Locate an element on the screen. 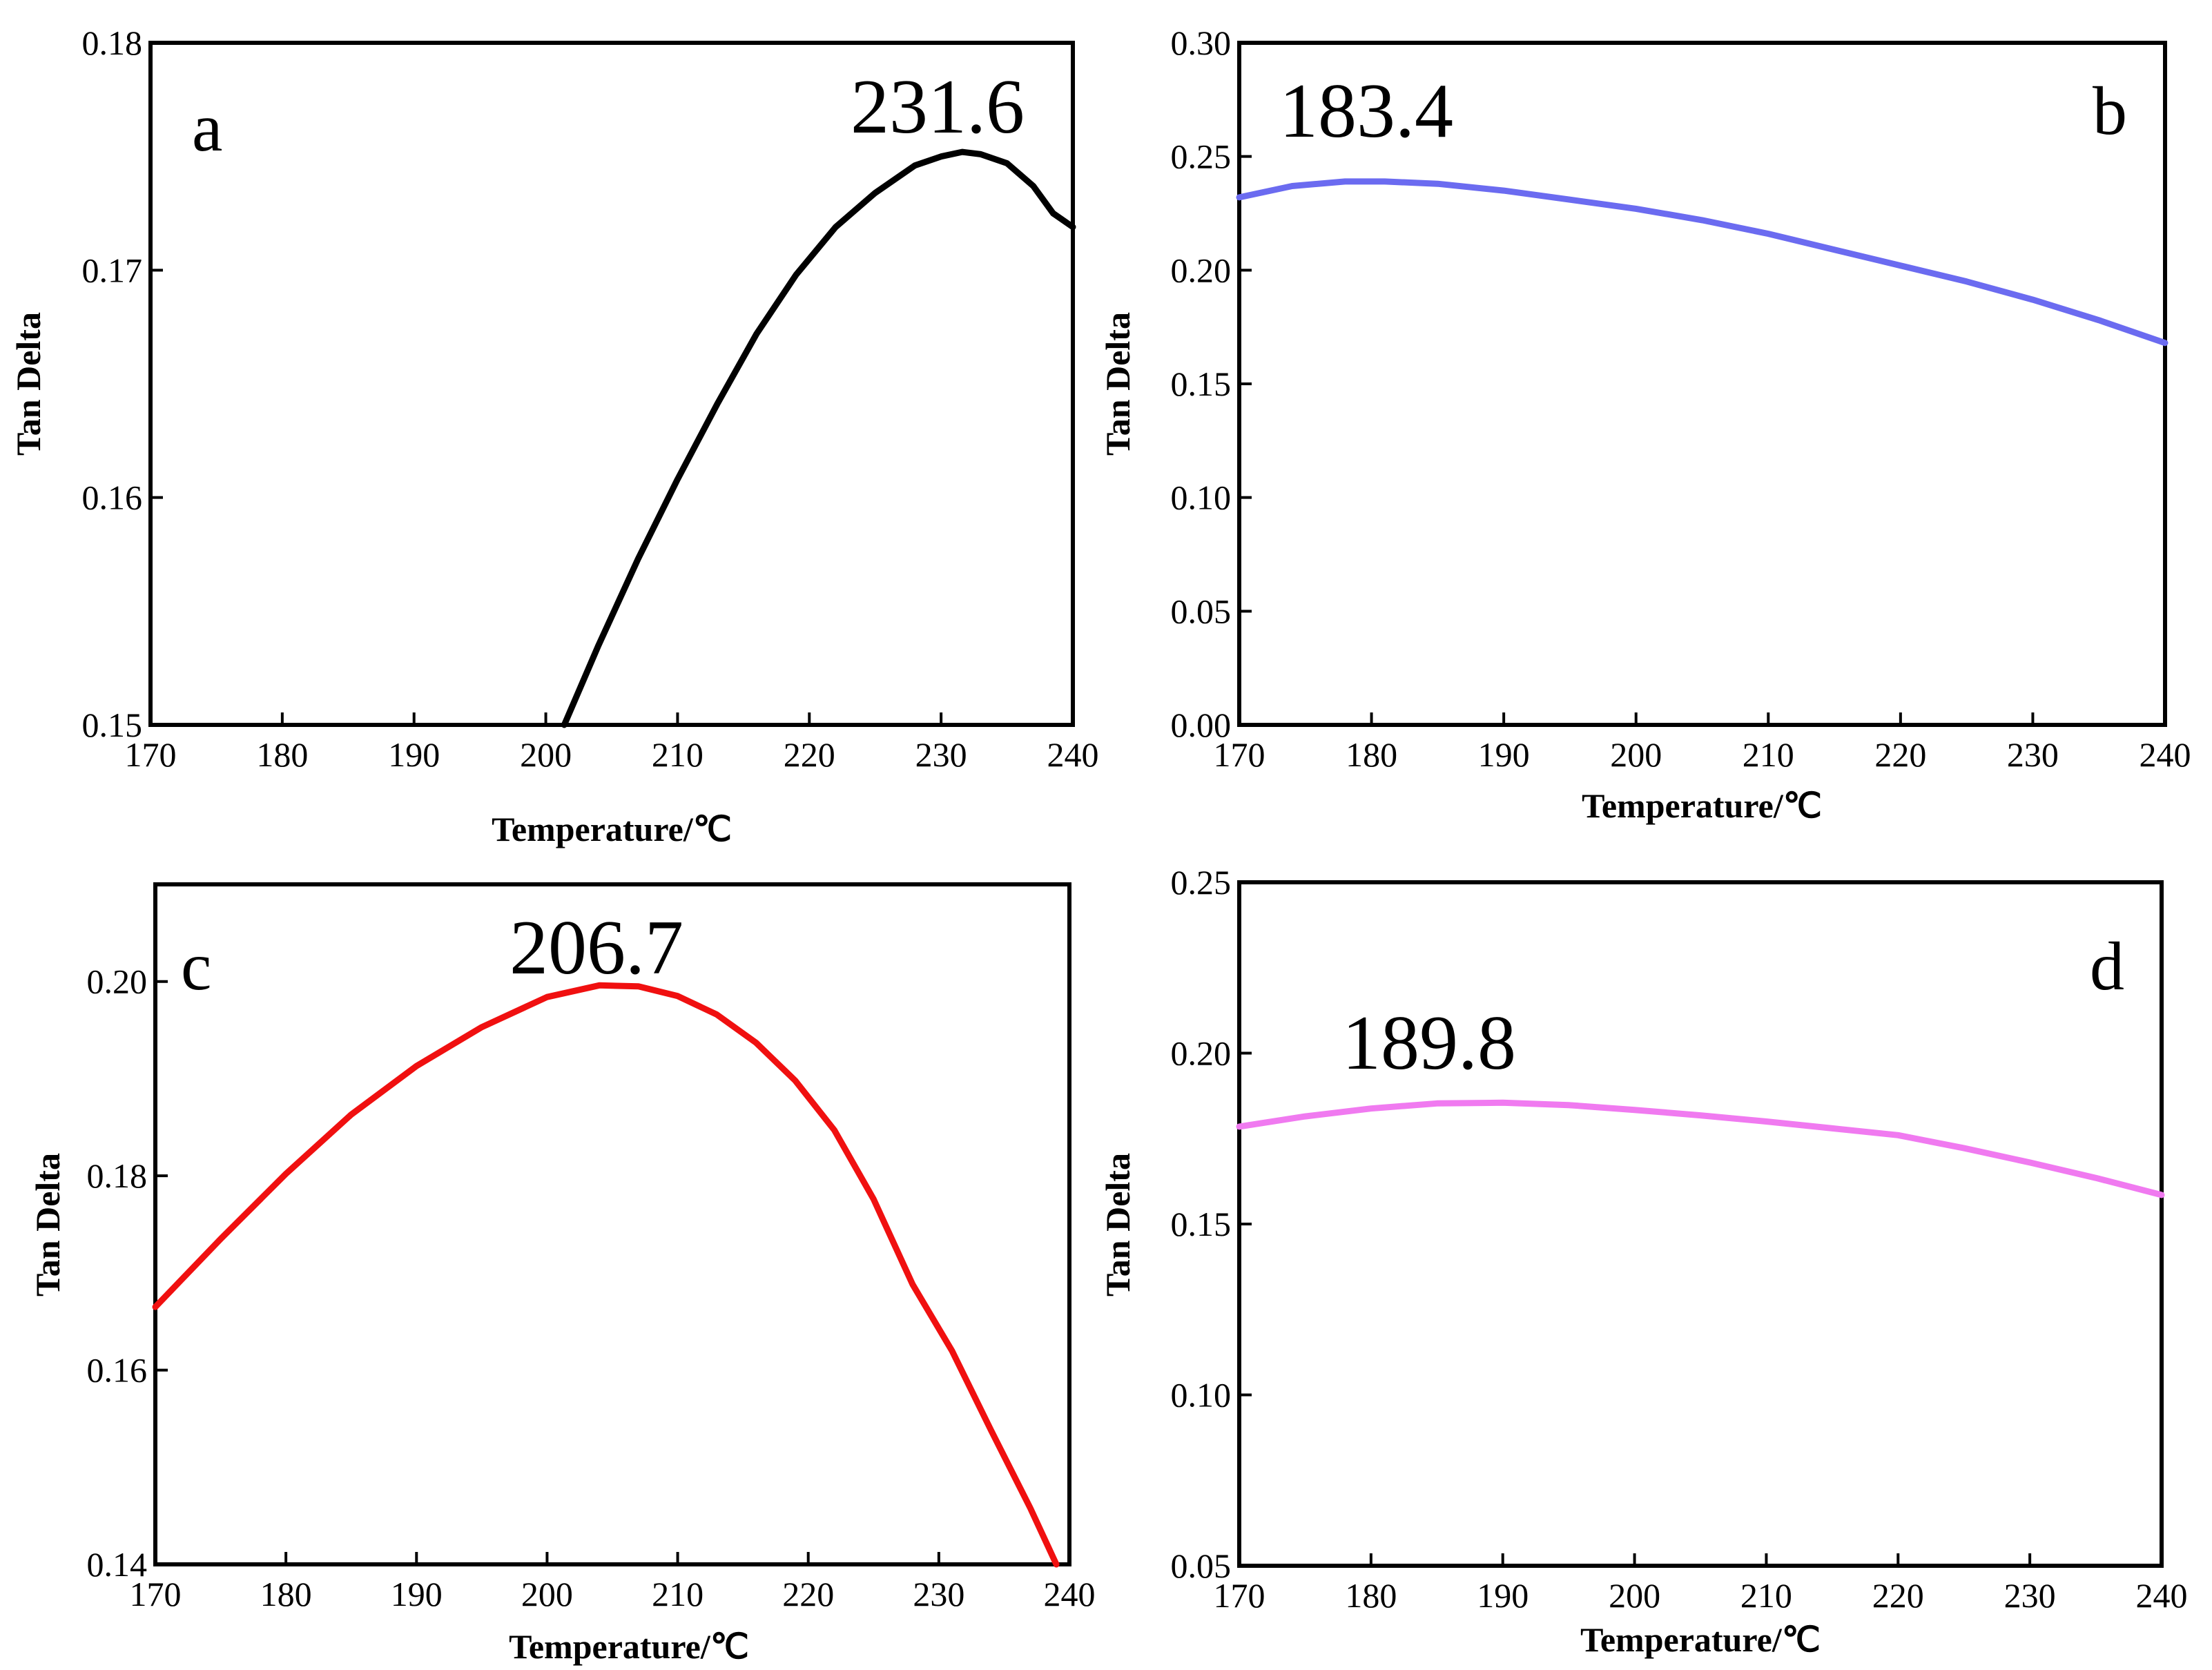 The width and height of the screenshot is (2212, 1670). panel-c-y-tick-label: 0.18 is located at coordinates (118, 1175).